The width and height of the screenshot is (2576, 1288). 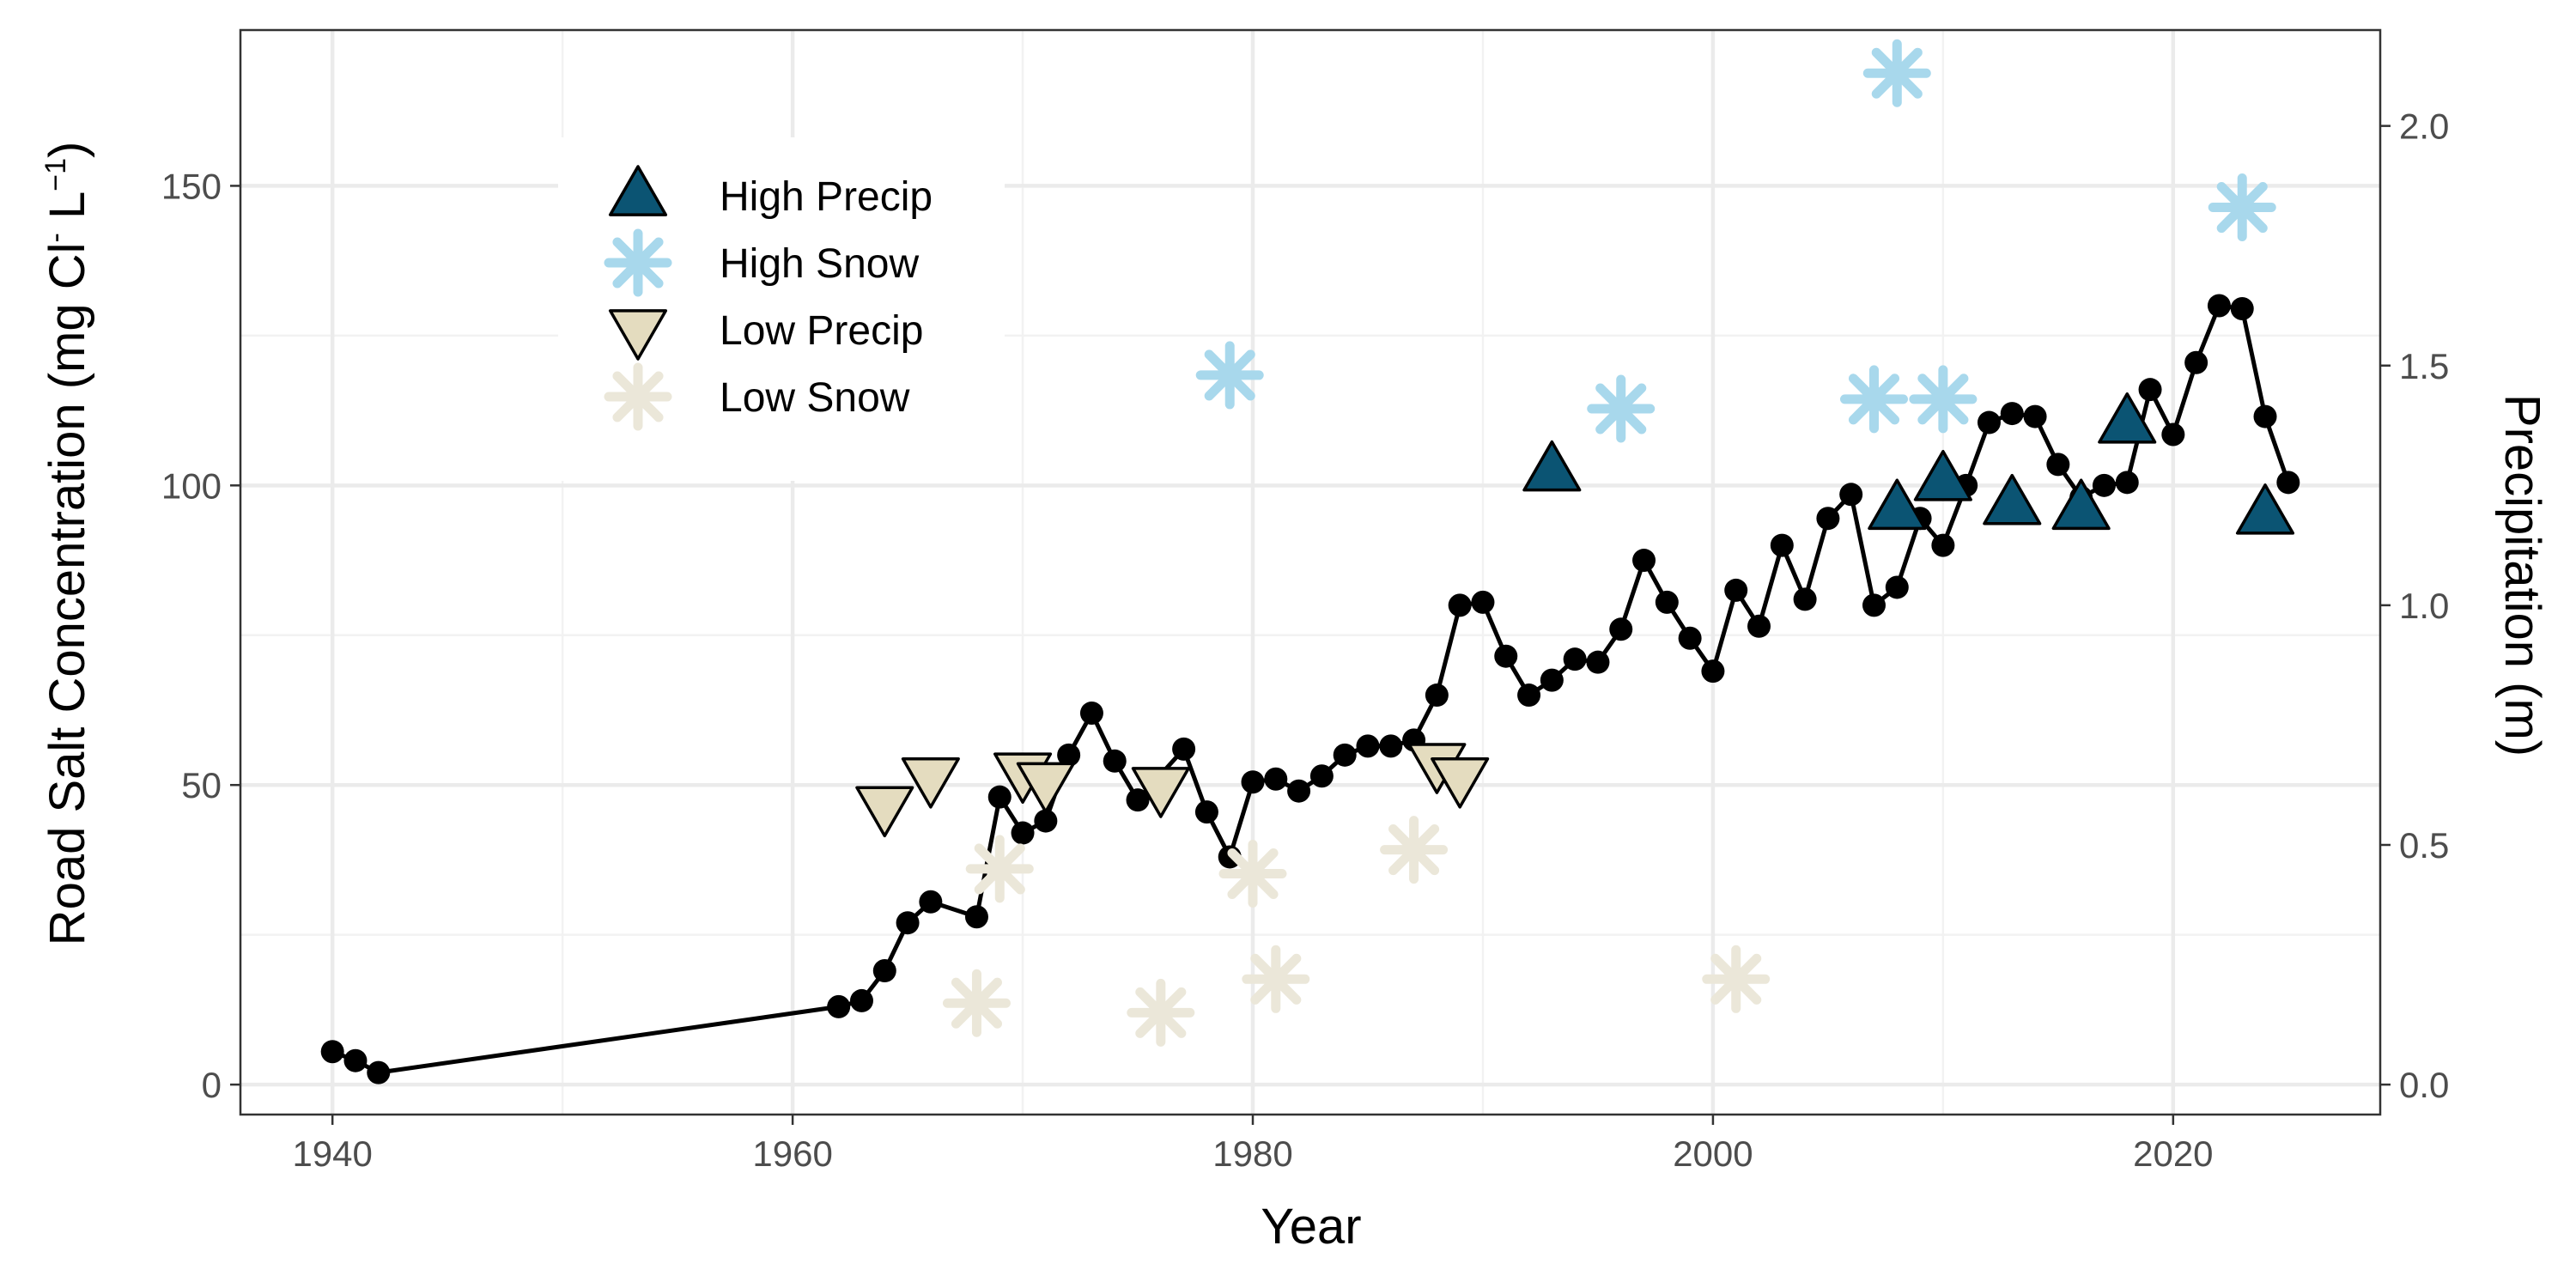 What do you see at coordinates (821, 331) in the screenshot?
I see `legend-low-precip-label: Low Precip` at bounding box center [821, 331].